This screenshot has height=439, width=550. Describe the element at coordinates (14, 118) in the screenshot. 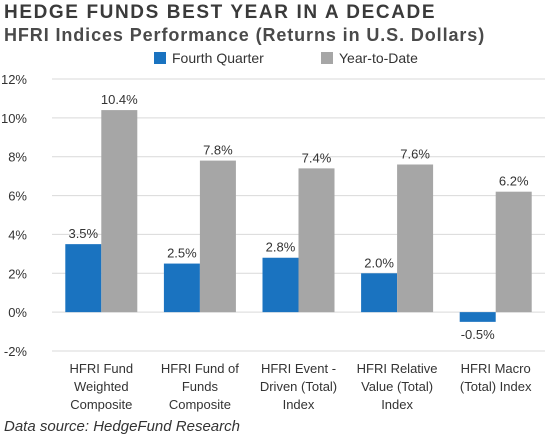

I see `y-tick-label: 10%` at that location.